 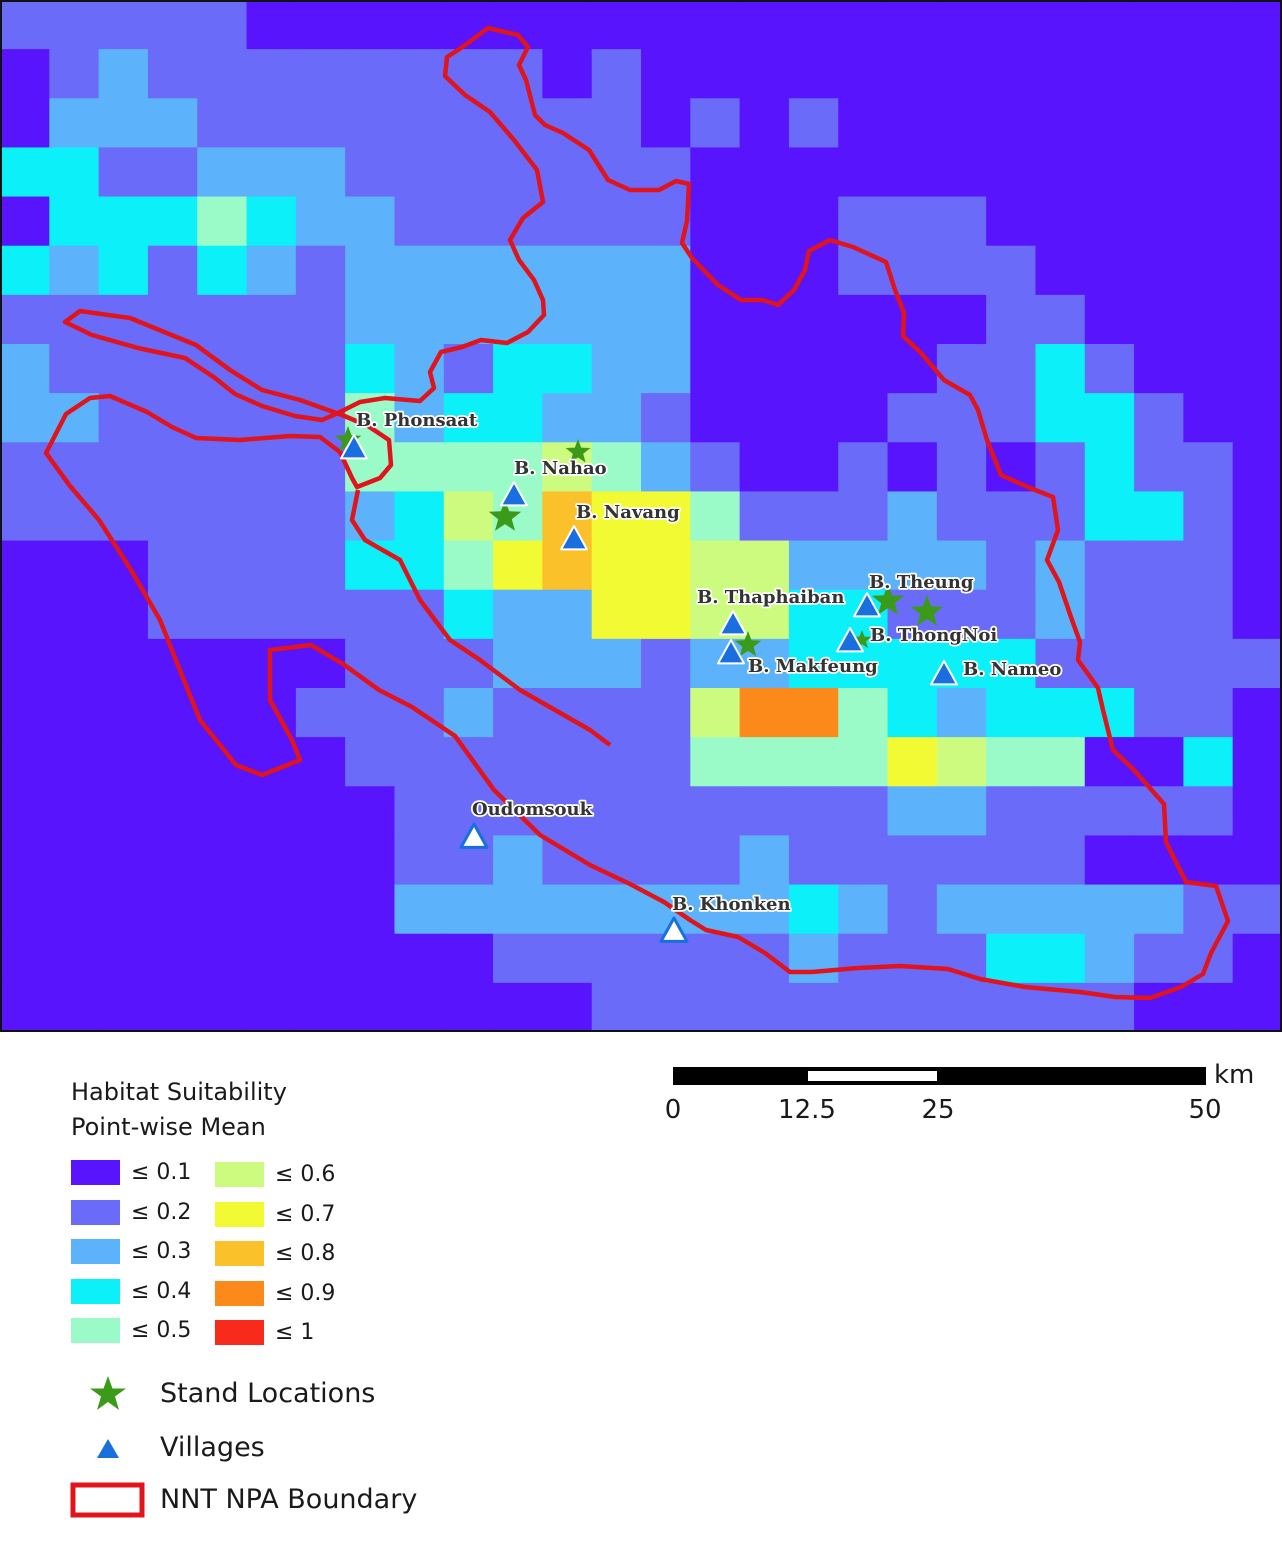 I want to click on scale-unit-label: km, so click(x=1234, y=1075).